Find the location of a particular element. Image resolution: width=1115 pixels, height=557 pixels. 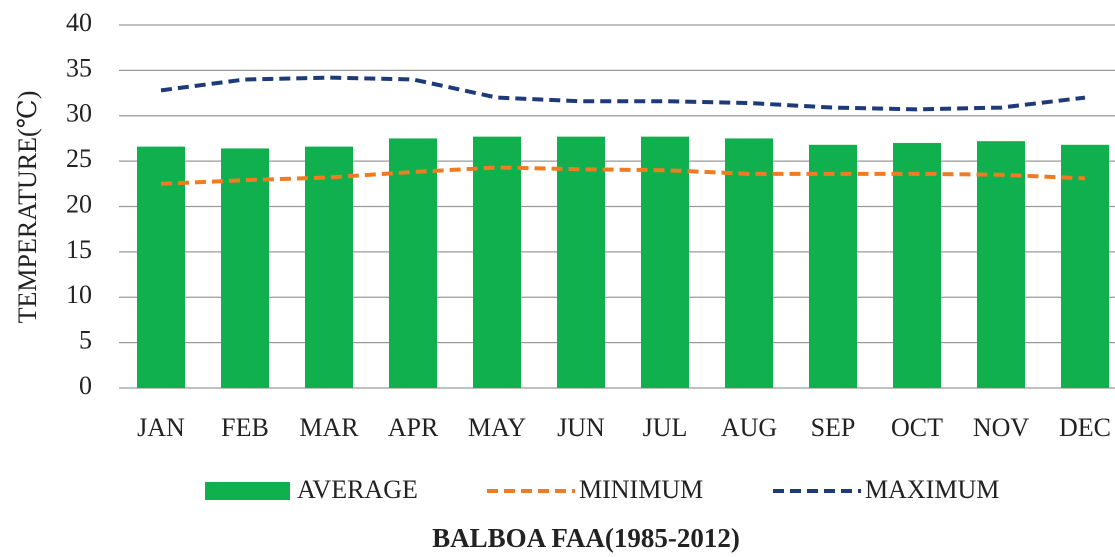

x-tick-label: JUN is located at coordinates (581, 427).